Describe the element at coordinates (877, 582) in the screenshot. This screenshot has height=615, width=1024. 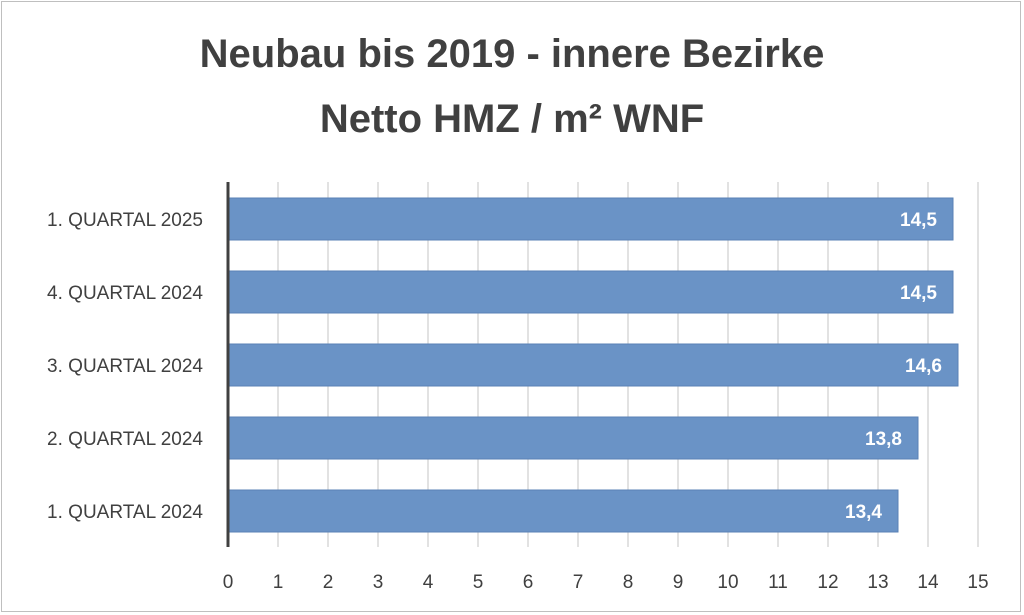
I see `x-tick-label: 13` at that location.